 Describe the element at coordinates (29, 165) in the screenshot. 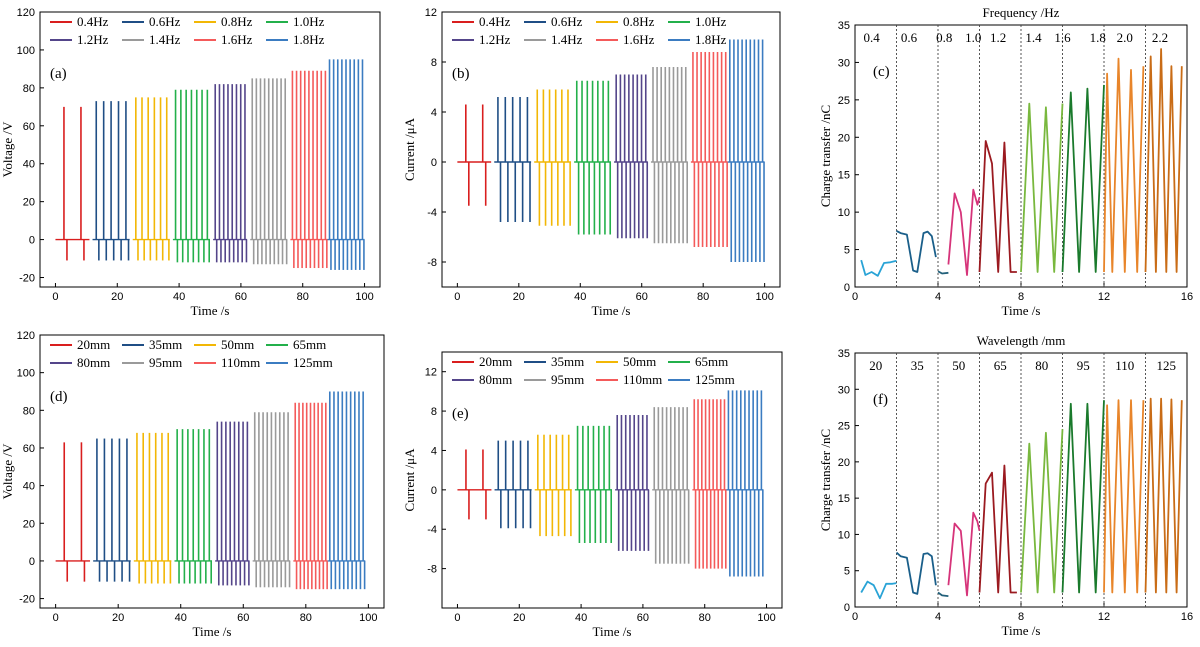

I see `y-tick-label: 40` at that location.